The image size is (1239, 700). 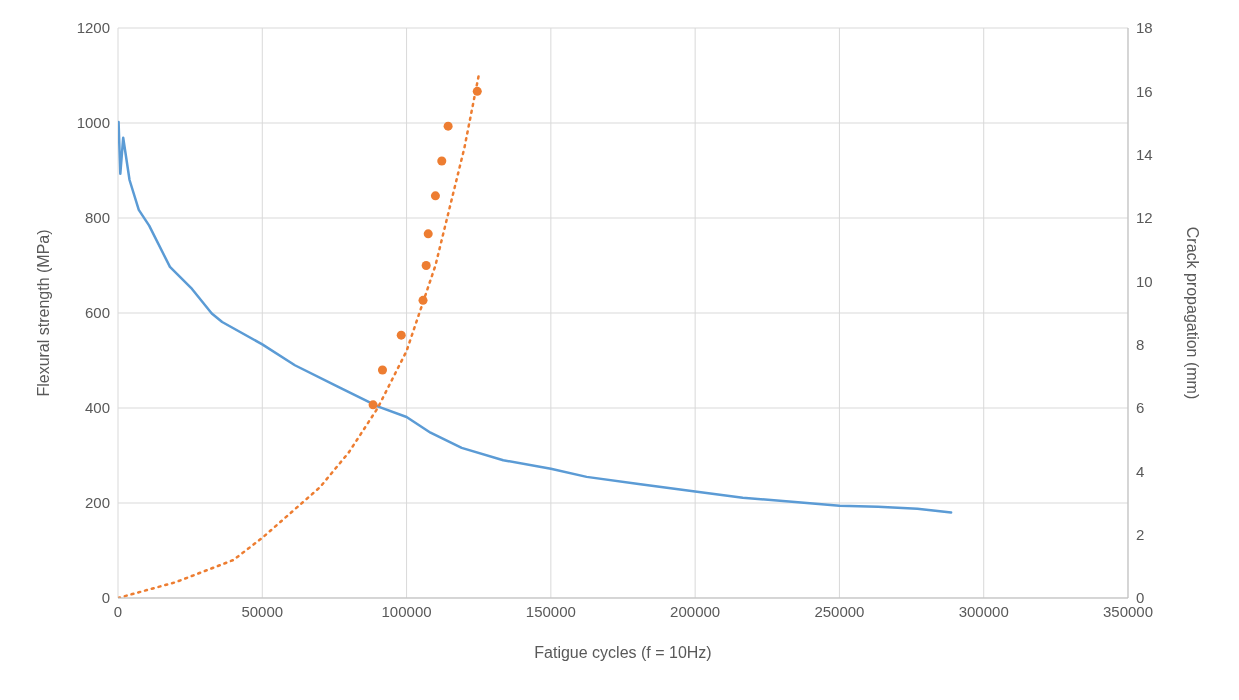 I want to click on y-tick-label: 1200, so click(x=93, y=28).